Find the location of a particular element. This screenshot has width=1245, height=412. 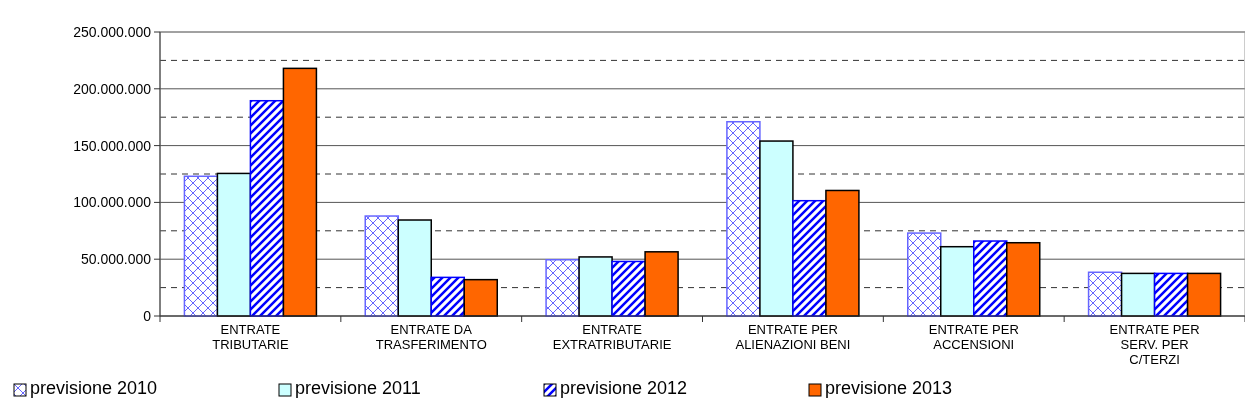

y-tick-label: 50.000.000 is located at coordinates (116, 259).